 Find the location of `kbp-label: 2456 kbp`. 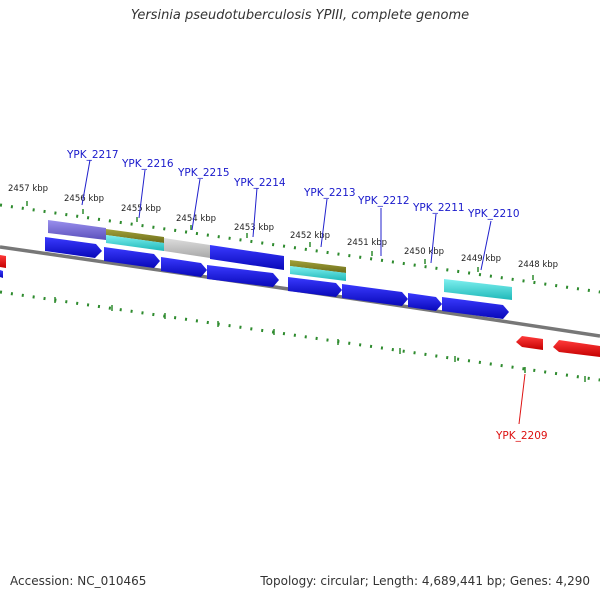

kbp-label: 2456 kbp is located at coordinates (84, 199).